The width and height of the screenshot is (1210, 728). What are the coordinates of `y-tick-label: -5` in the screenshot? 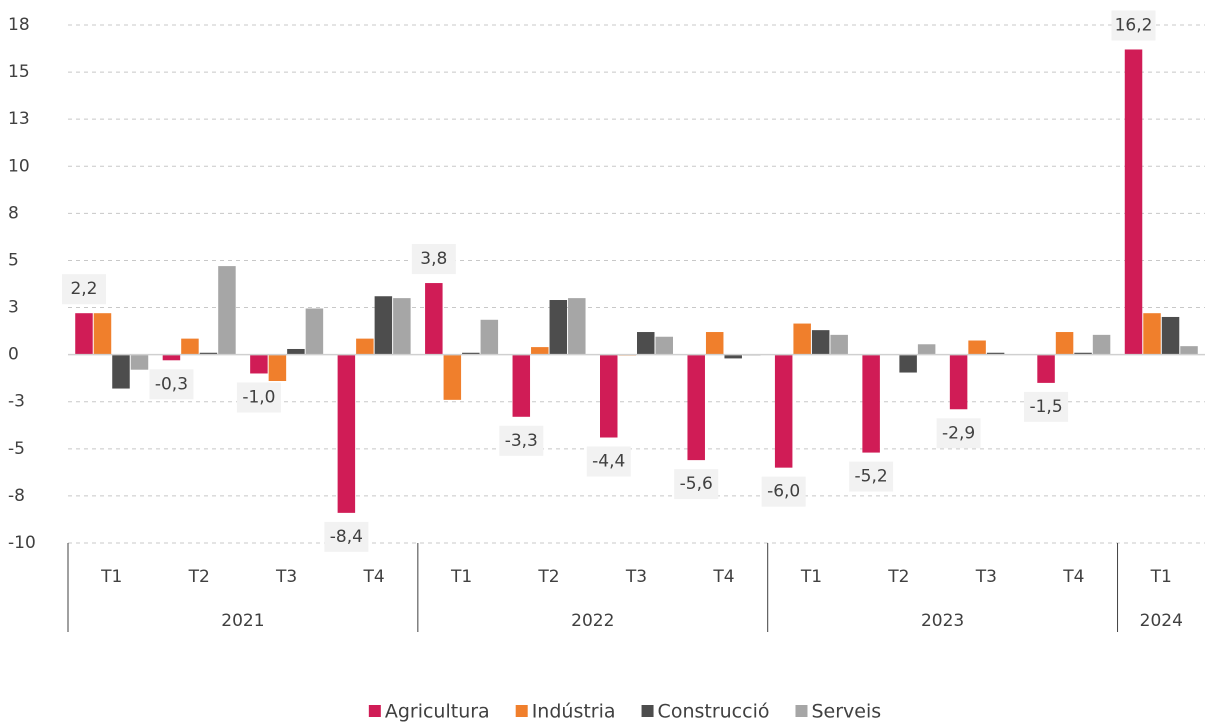 It's located at (16, 449).